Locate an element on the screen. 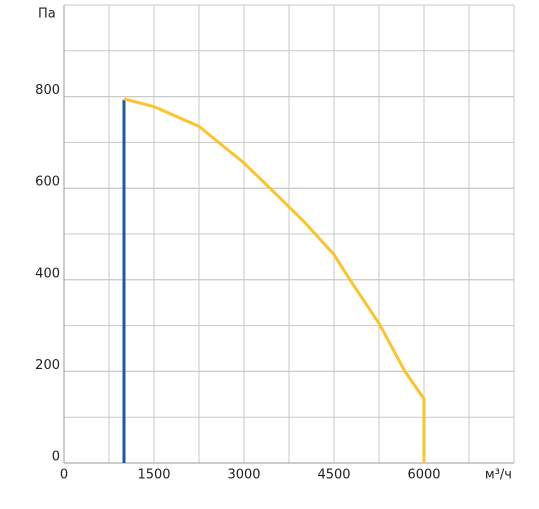 Image resolution: width=539 pixels, height=509 pixels. x-tick-label: 3000 is located at coordinates (243, 475).